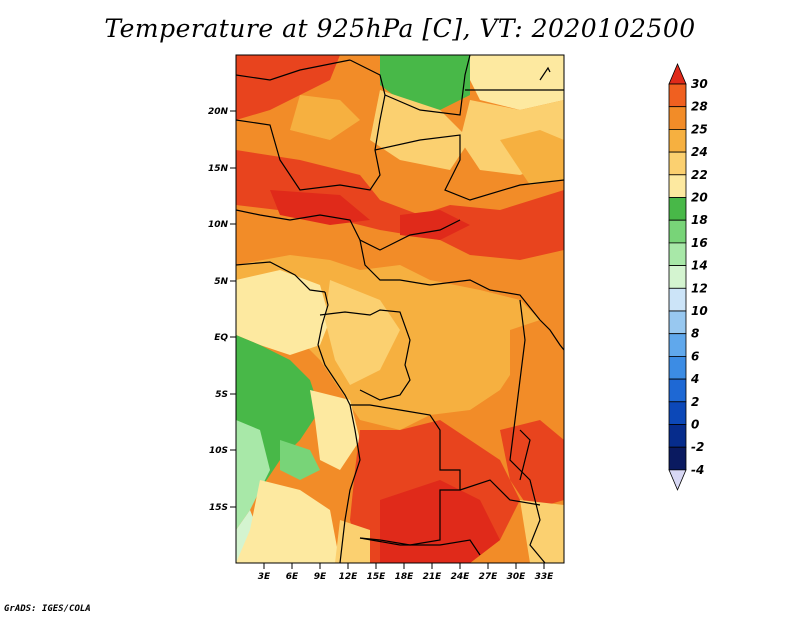 The width and height of the screenshot is (800, 618). What do you see at coordinates (218, 225) in the screenshot?
I see `lat-label: 10N` at bounding box center [218, 225].